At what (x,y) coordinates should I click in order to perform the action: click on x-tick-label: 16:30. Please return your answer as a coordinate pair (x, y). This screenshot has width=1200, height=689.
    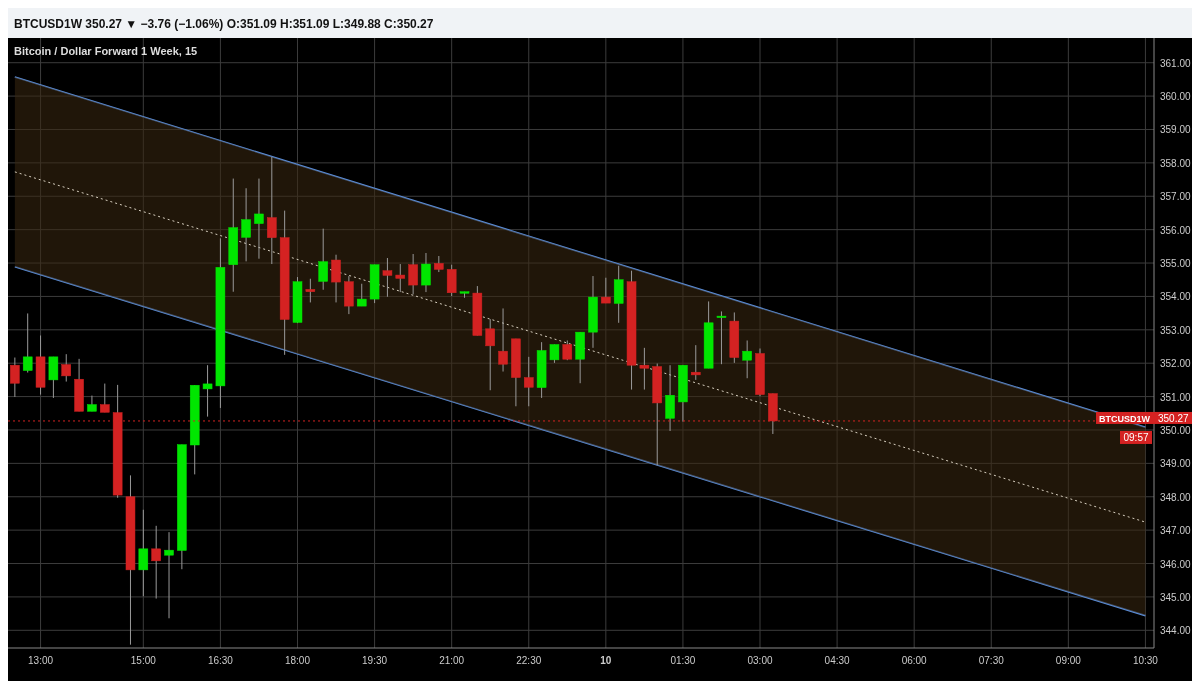
    Looking at the image, I should click on (220, 660).